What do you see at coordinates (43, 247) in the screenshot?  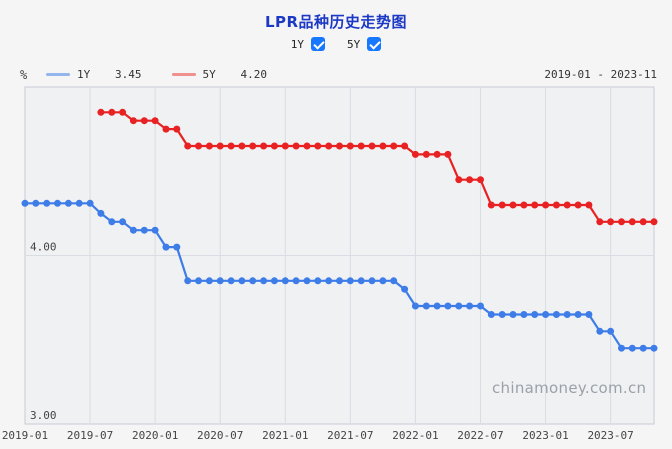 I see `y-tick-label: 4.00` at bounding box center [43, 247].